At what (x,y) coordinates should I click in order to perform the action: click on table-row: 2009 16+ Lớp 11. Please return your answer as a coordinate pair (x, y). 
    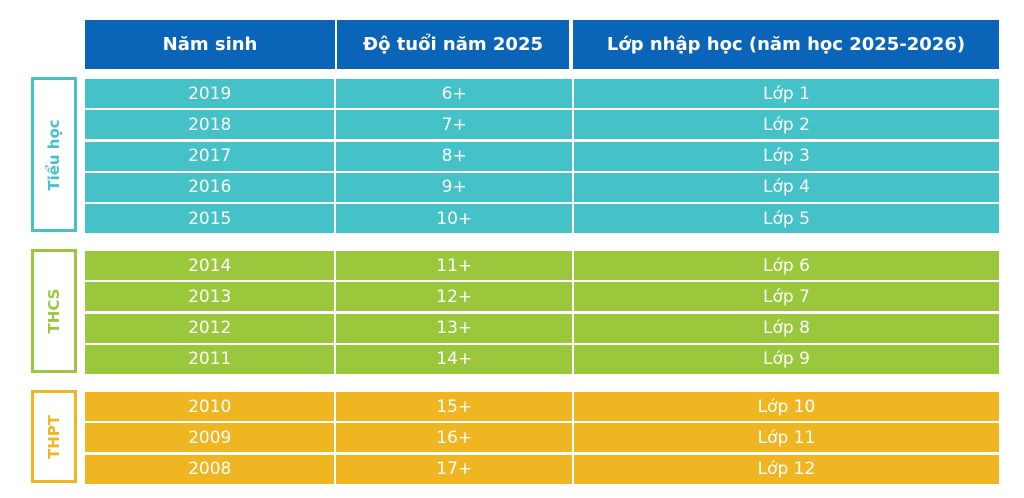
    Looking at the image, I should click on (542, 438).